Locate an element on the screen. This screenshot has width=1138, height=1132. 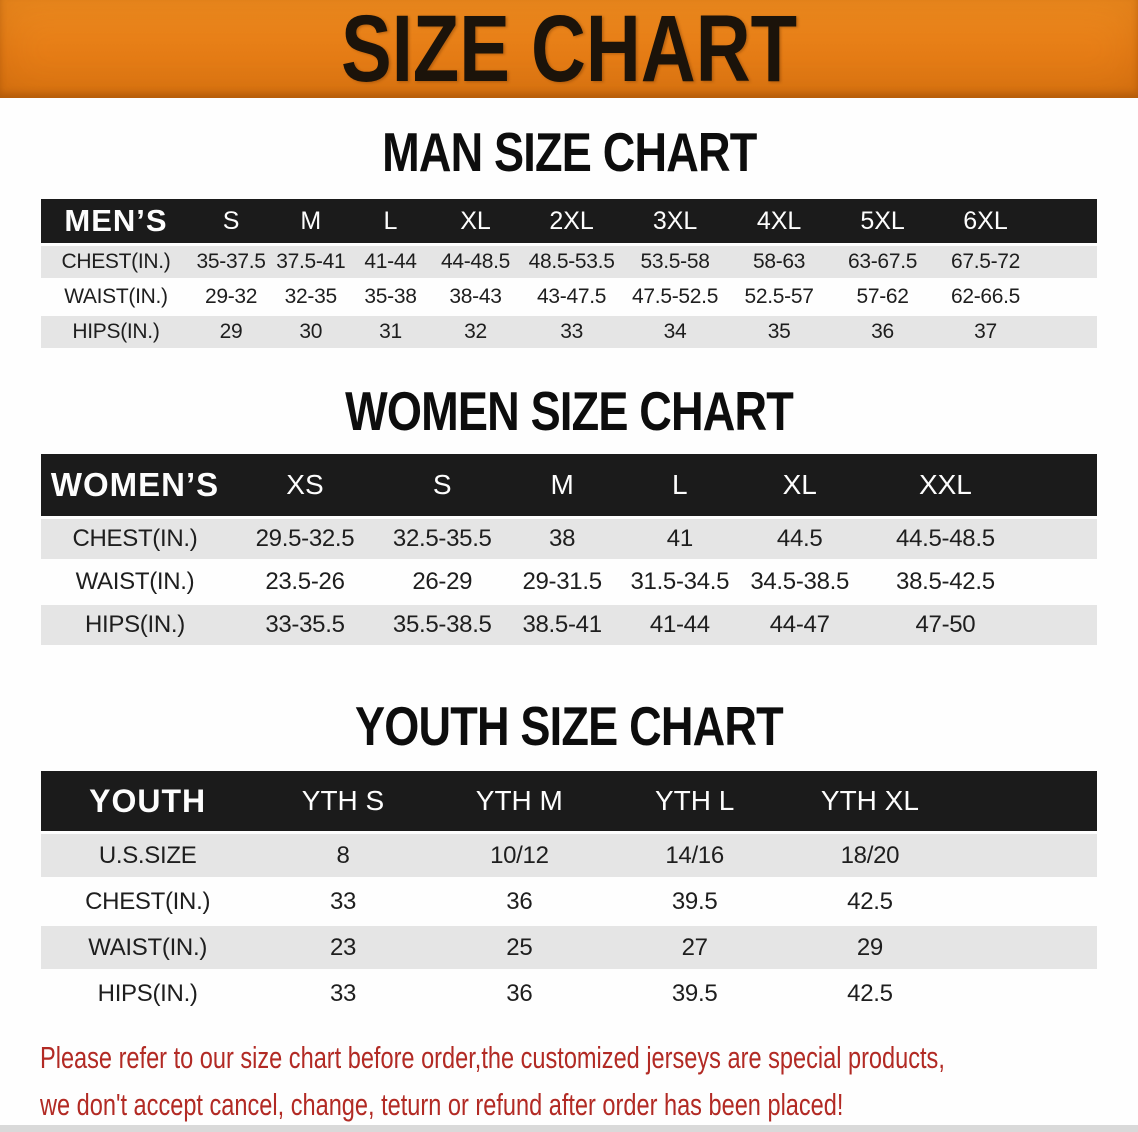
size-cell: 26-29 is located at coordinates (442, 582).